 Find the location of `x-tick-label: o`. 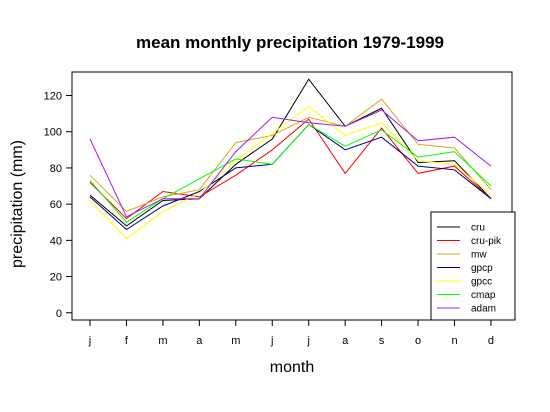

x-tick-label: o is located at coordinates (418, 341).